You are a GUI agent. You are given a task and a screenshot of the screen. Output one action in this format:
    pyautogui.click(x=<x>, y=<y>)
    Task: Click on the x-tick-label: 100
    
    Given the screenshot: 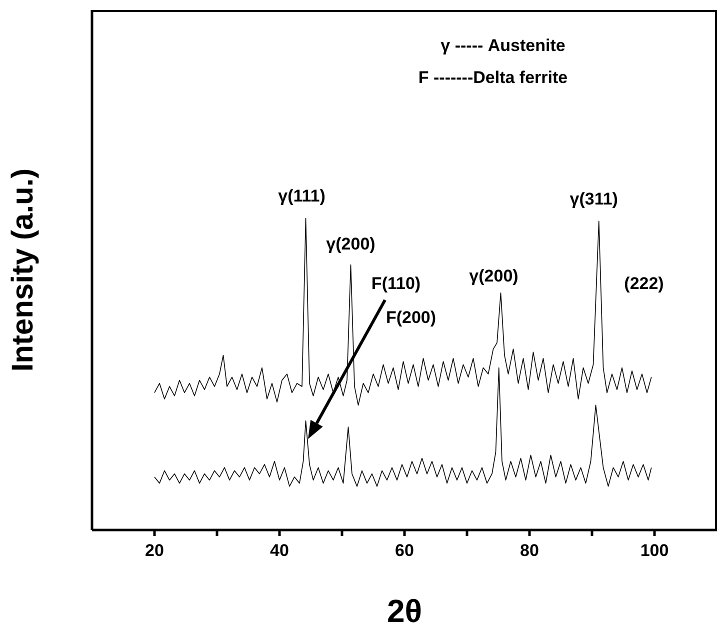 What is the action you would take?
    pyautogui.click(x=654, y=550)
    